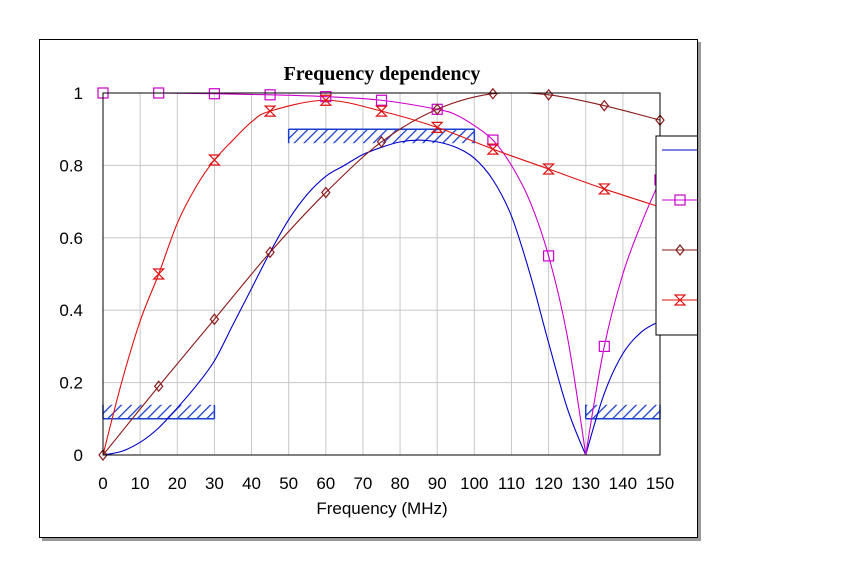  I want to click on x-tick-label-7: 70, so click(362, 483).